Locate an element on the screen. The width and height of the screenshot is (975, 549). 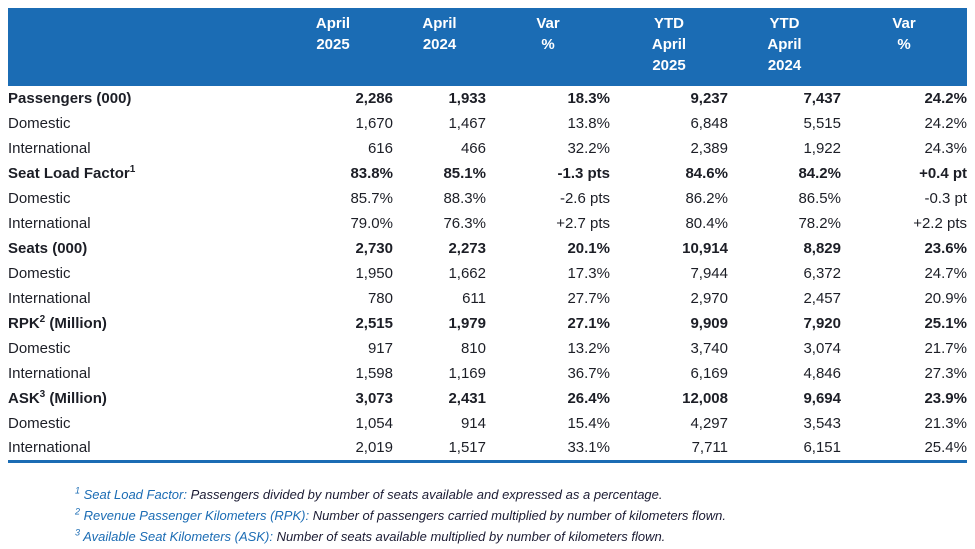
value-cell: 3,073 is located at coordinates (333, 398).